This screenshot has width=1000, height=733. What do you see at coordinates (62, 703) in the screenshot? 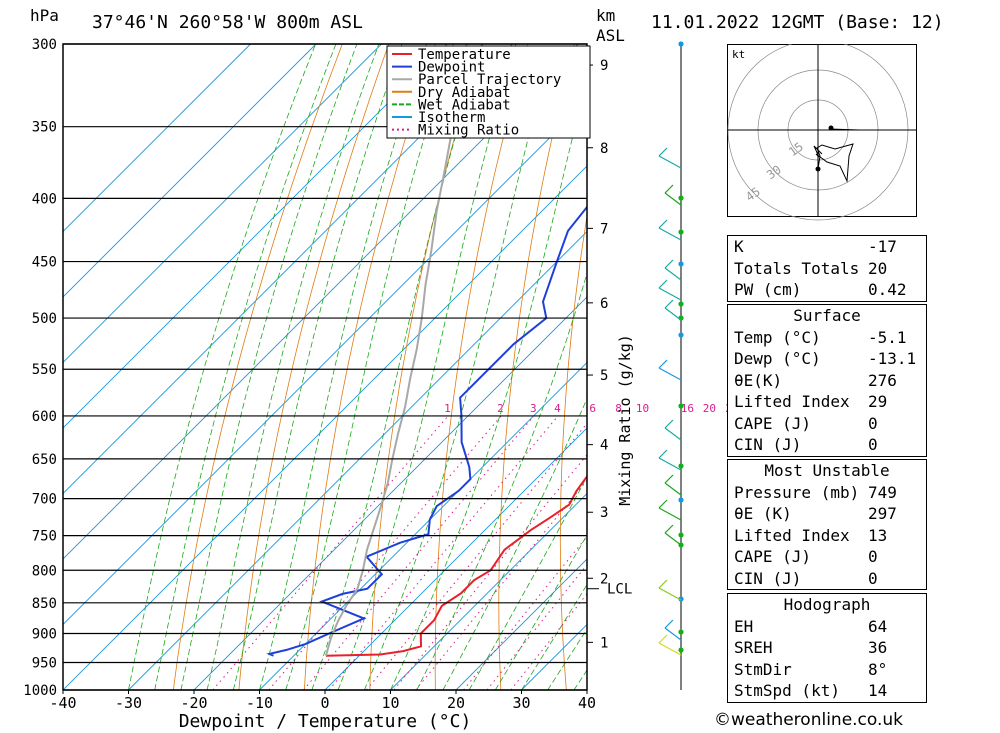
I see `x-tick-label: -40` at bounding box center [62, 703].